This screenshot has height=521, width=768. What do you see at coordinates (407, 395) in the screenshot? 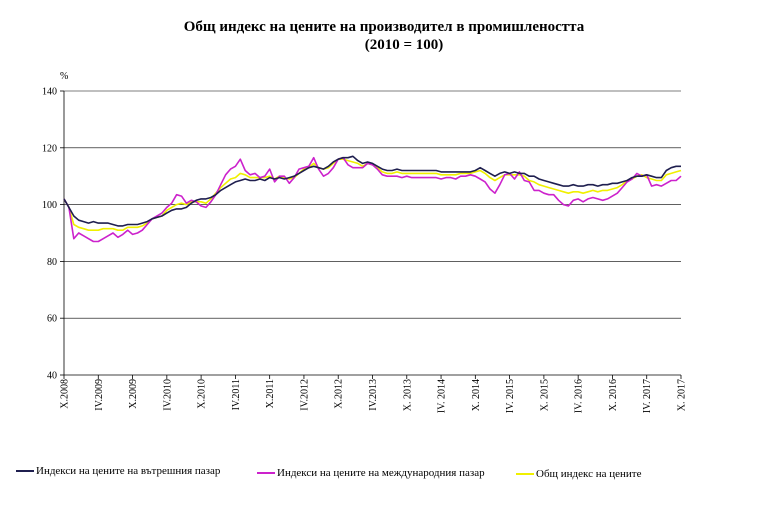
I see `x-tick-label: X. 2013` at bounding box center [407, 395].